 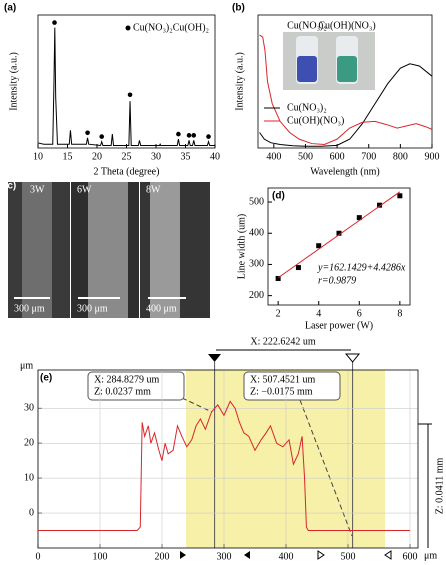 I want to click on x-tick-label: 4, so click(x=318, y=313).